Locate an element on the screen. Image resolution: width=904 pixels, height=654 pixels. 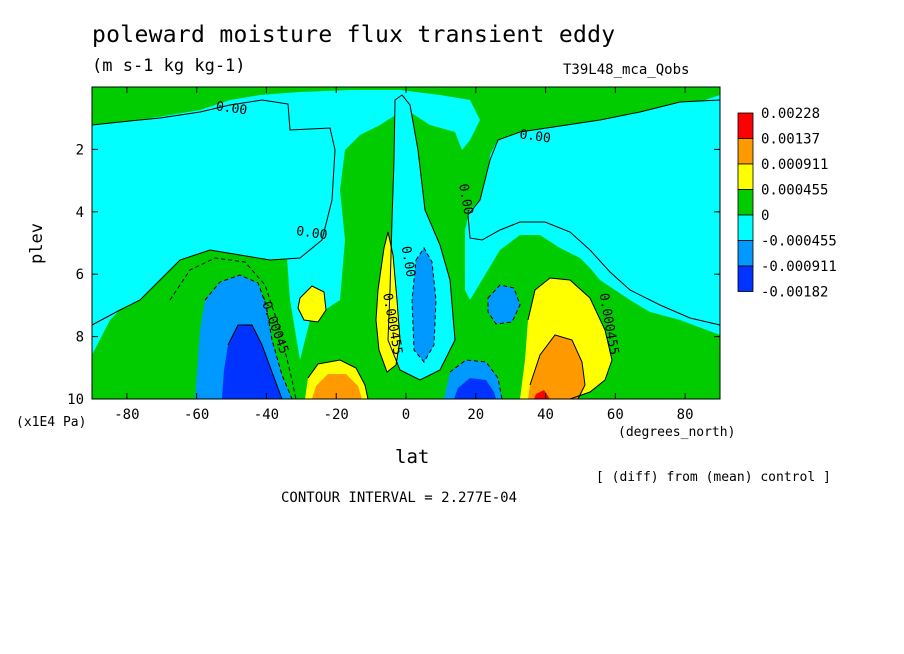
field-sh-negative is located at coordinates (213, 212).